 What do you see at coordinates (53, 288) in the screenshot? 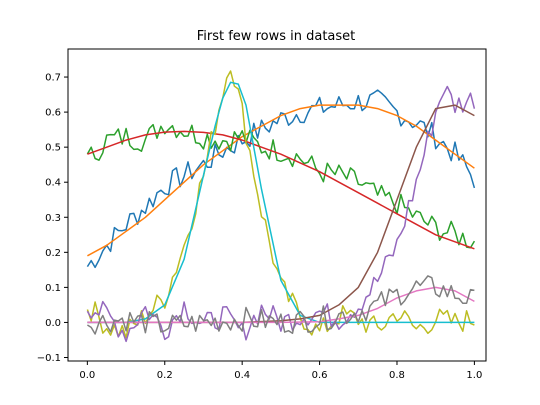
I see `y-tick-label: 0.1` at bounding box center [53, 288].